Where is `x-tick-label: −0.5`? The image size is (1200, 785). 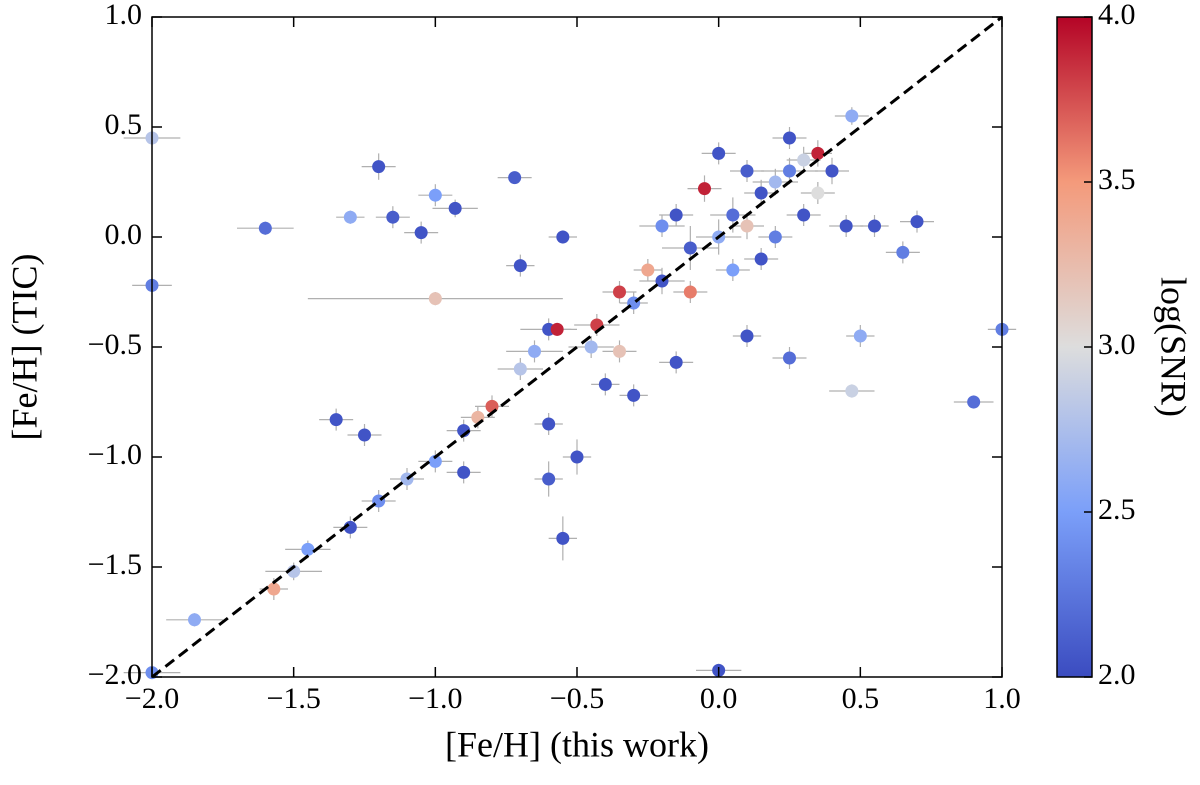
x-tick-label: −0.5 is located at coordinates (577, 698).